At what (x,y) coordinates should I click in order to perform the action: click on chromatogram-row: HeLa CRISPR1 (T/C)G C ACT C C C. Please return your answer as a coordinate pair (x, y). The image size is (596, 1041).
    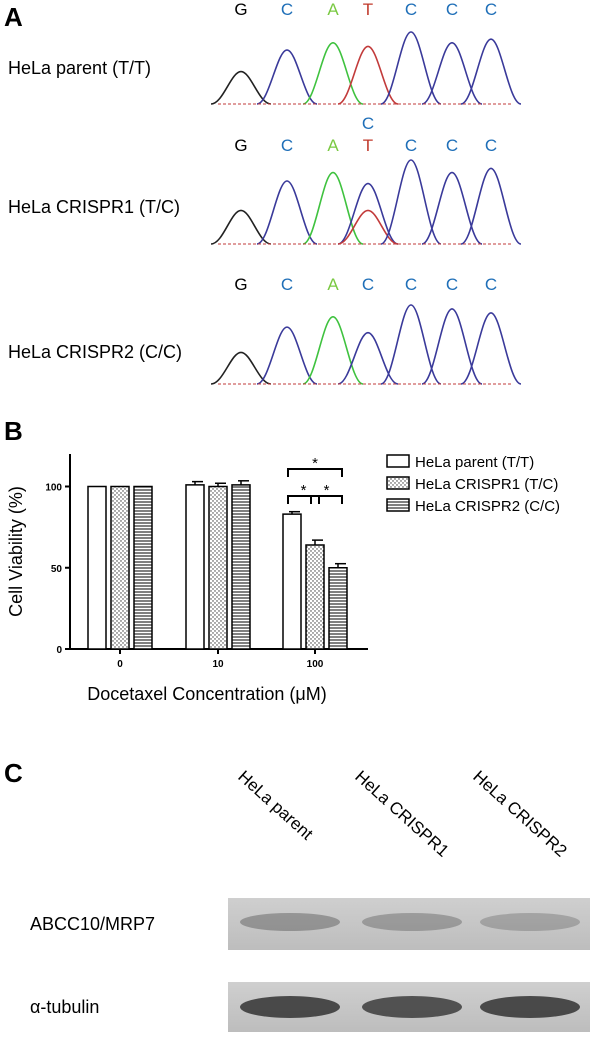
    Looking at the image, I should click on (265, 179).